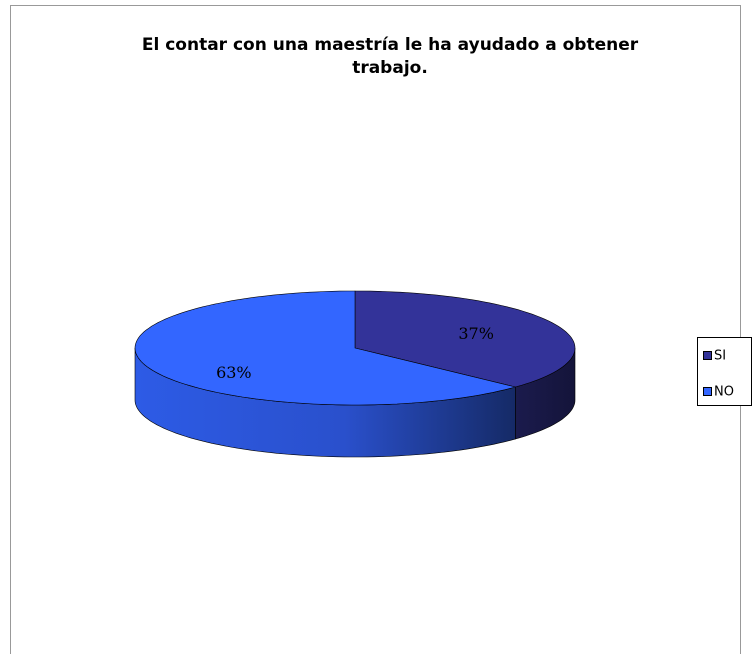  I want to click on legend-label: SI, so click(720, 356).